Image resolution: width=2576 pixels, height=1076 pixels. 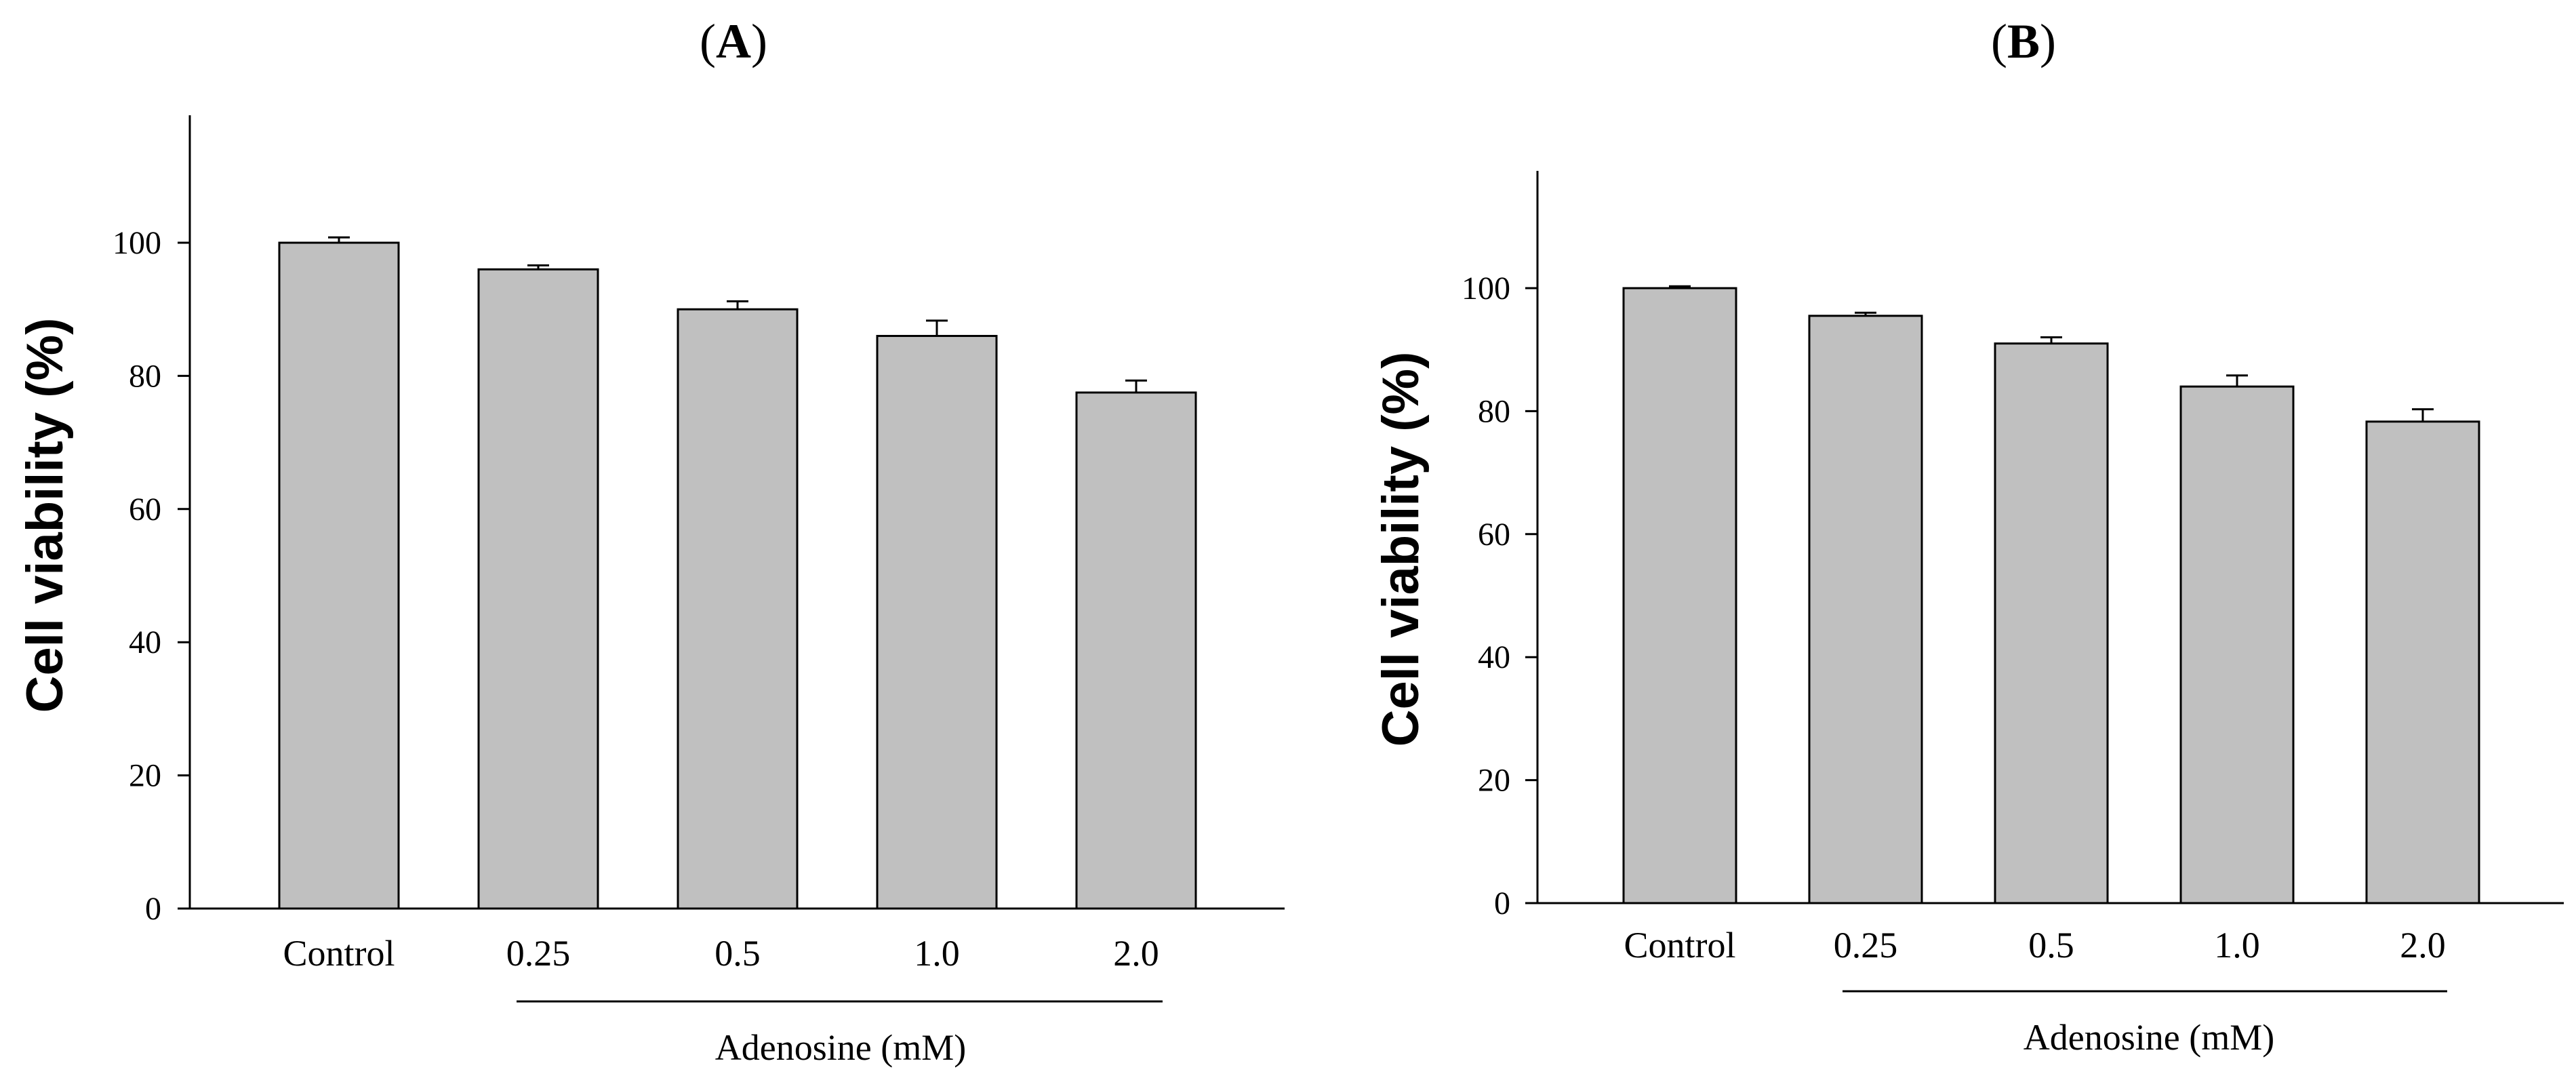 I want to click on panel-a-y-tick-label: 20, so click(x=145, y=776).